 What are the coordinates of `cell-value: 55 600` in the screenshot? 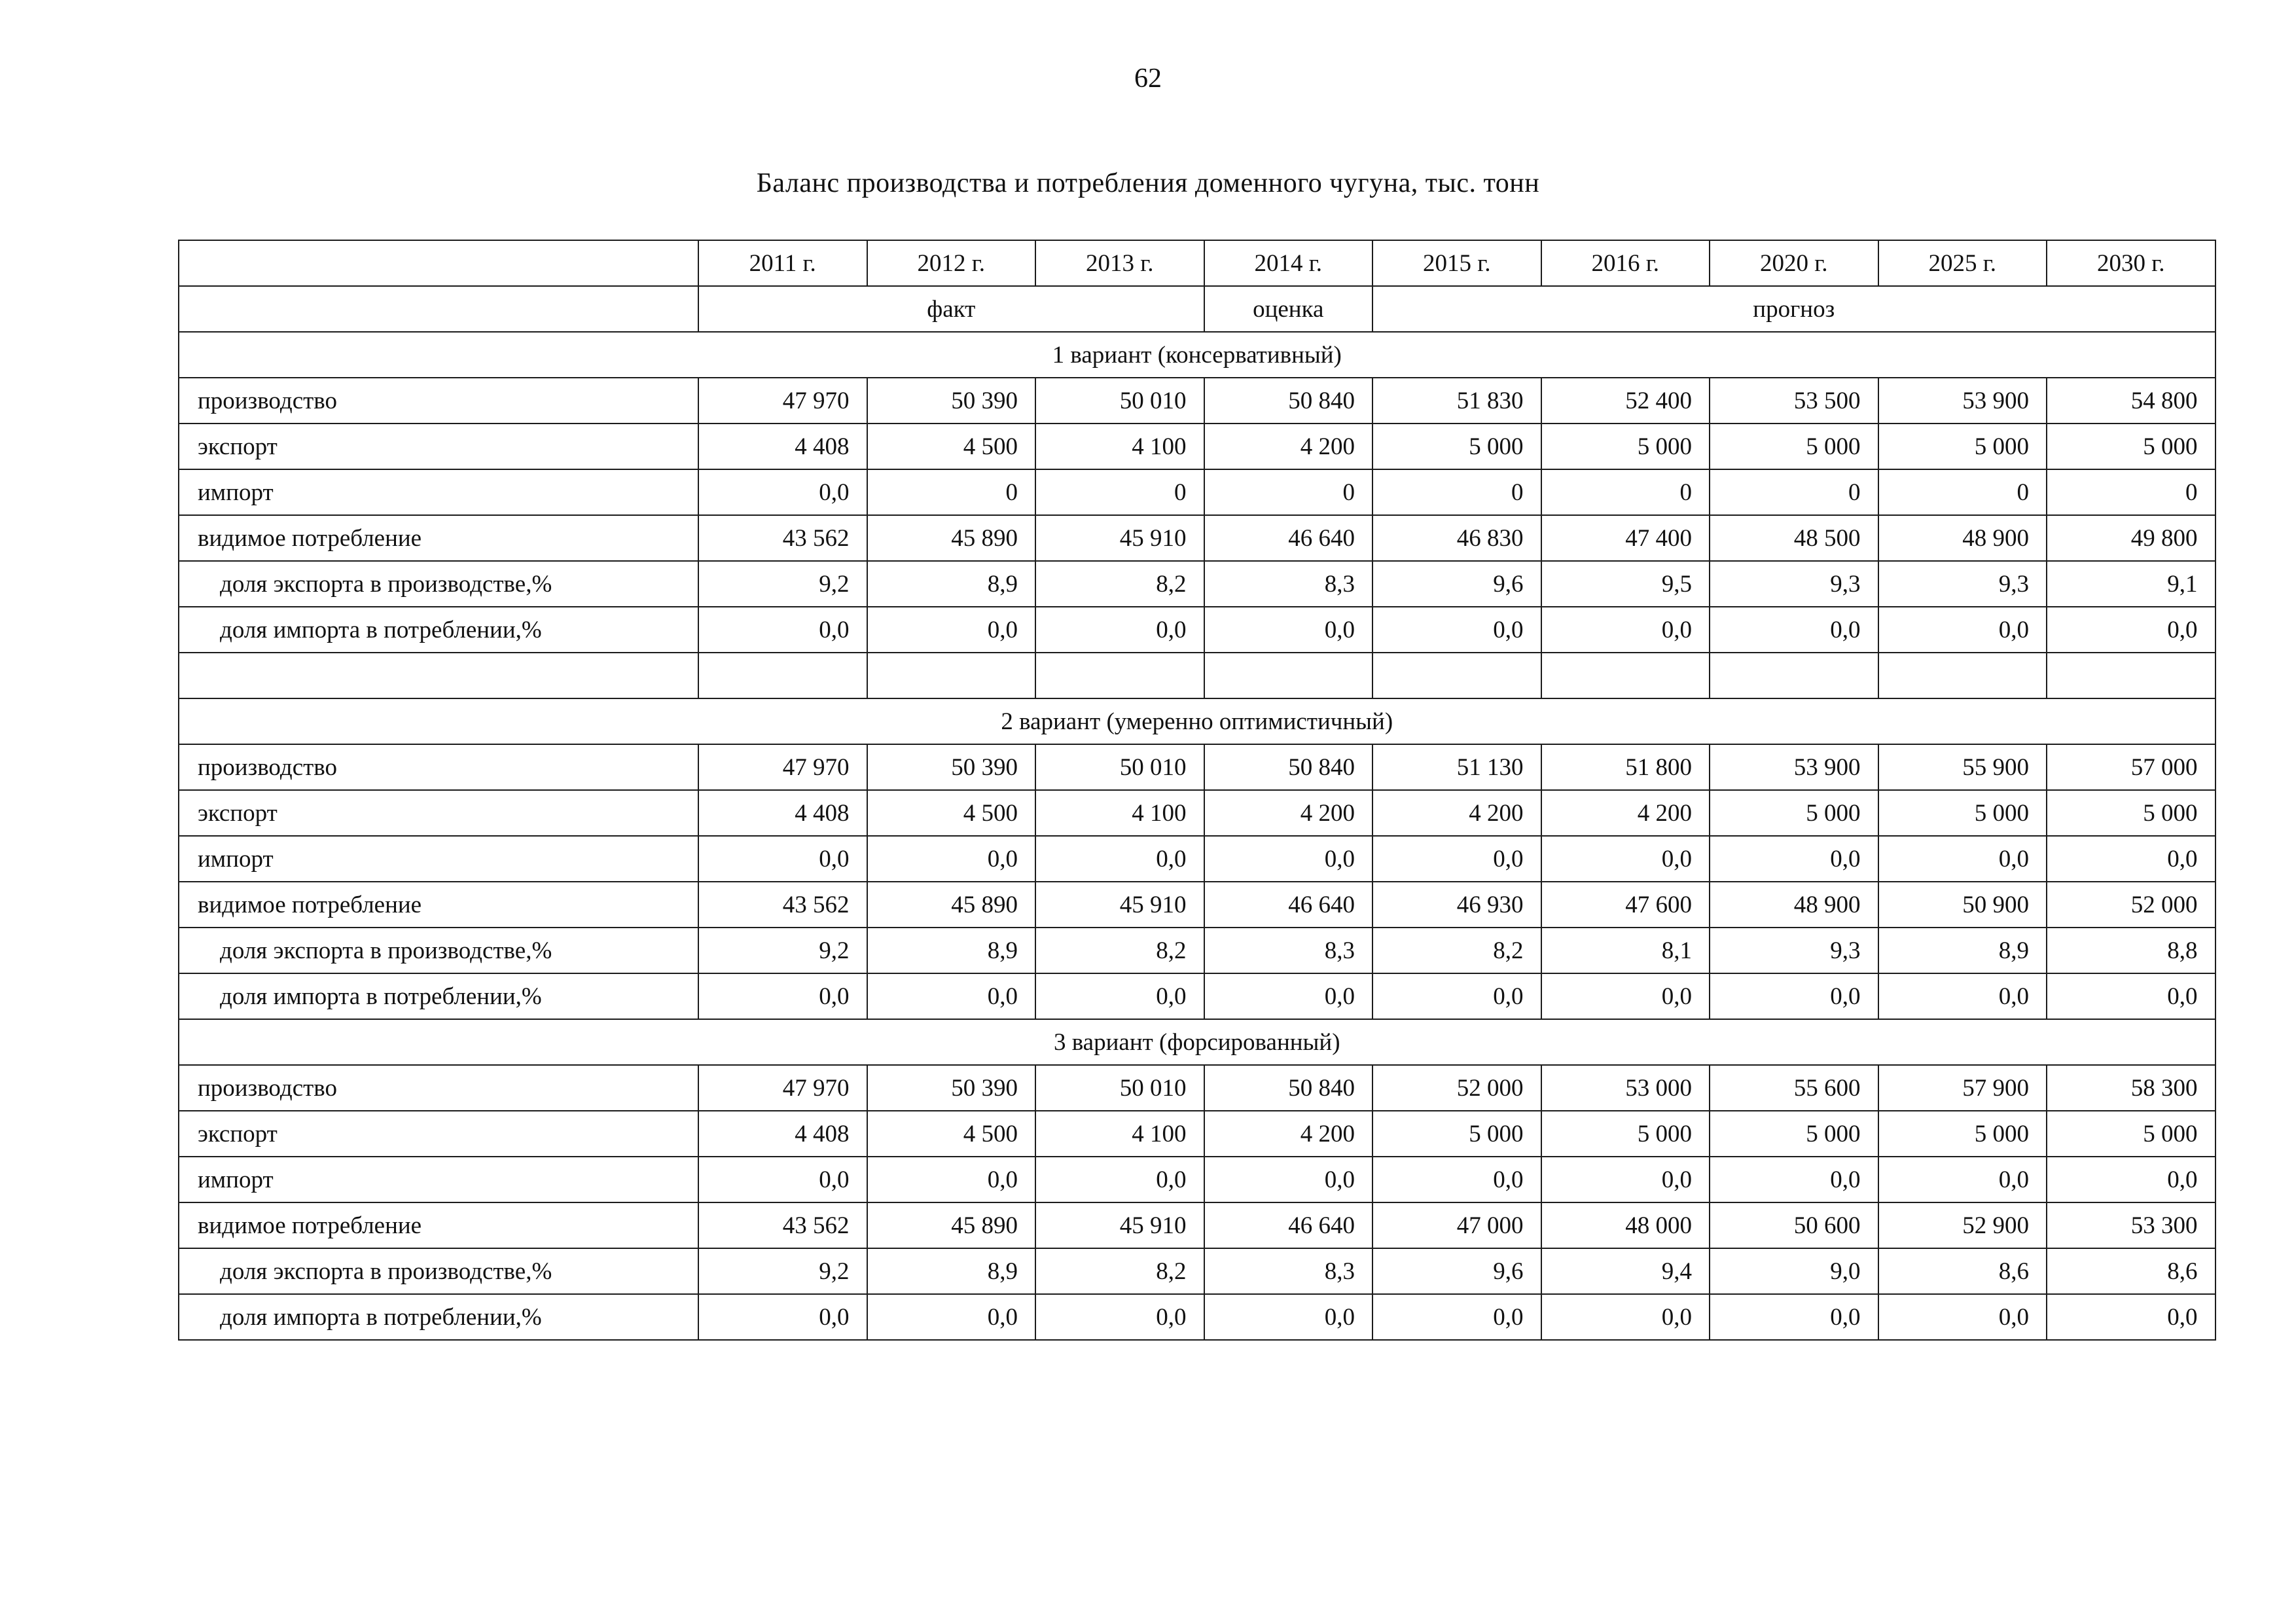 It's located at (1794, 1087).